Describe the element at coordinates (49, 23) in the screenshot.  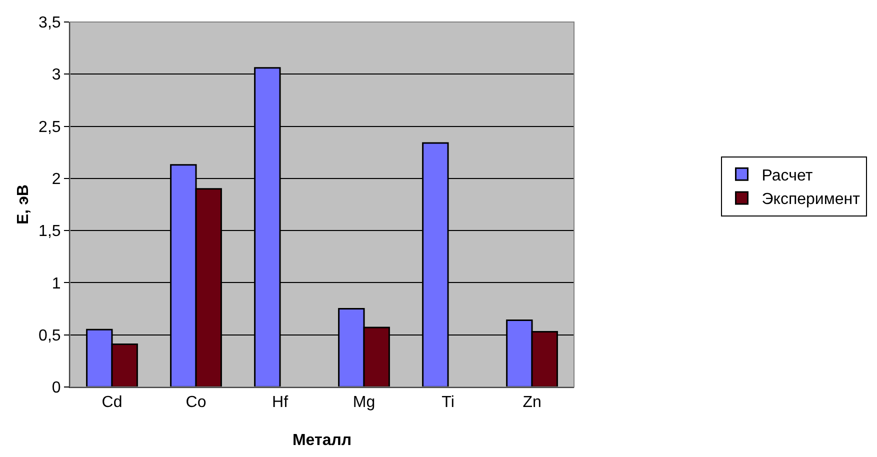
I see `y-tick-label: 3,5` at that location.